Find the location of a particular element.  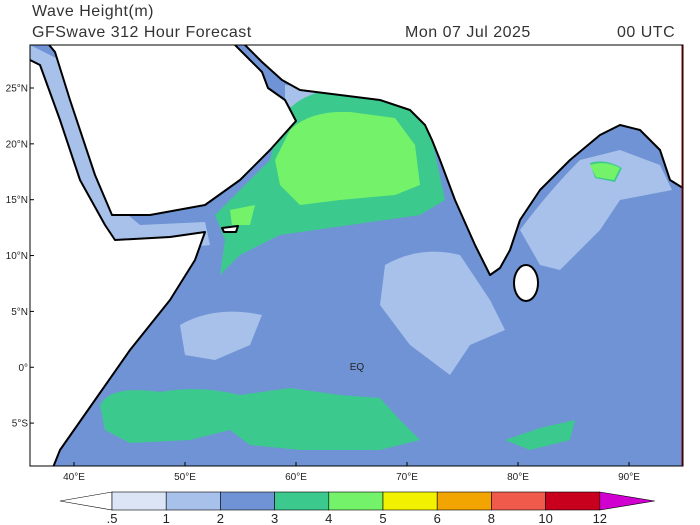

lat-label: 10°N is located at coordinates (17, 256).